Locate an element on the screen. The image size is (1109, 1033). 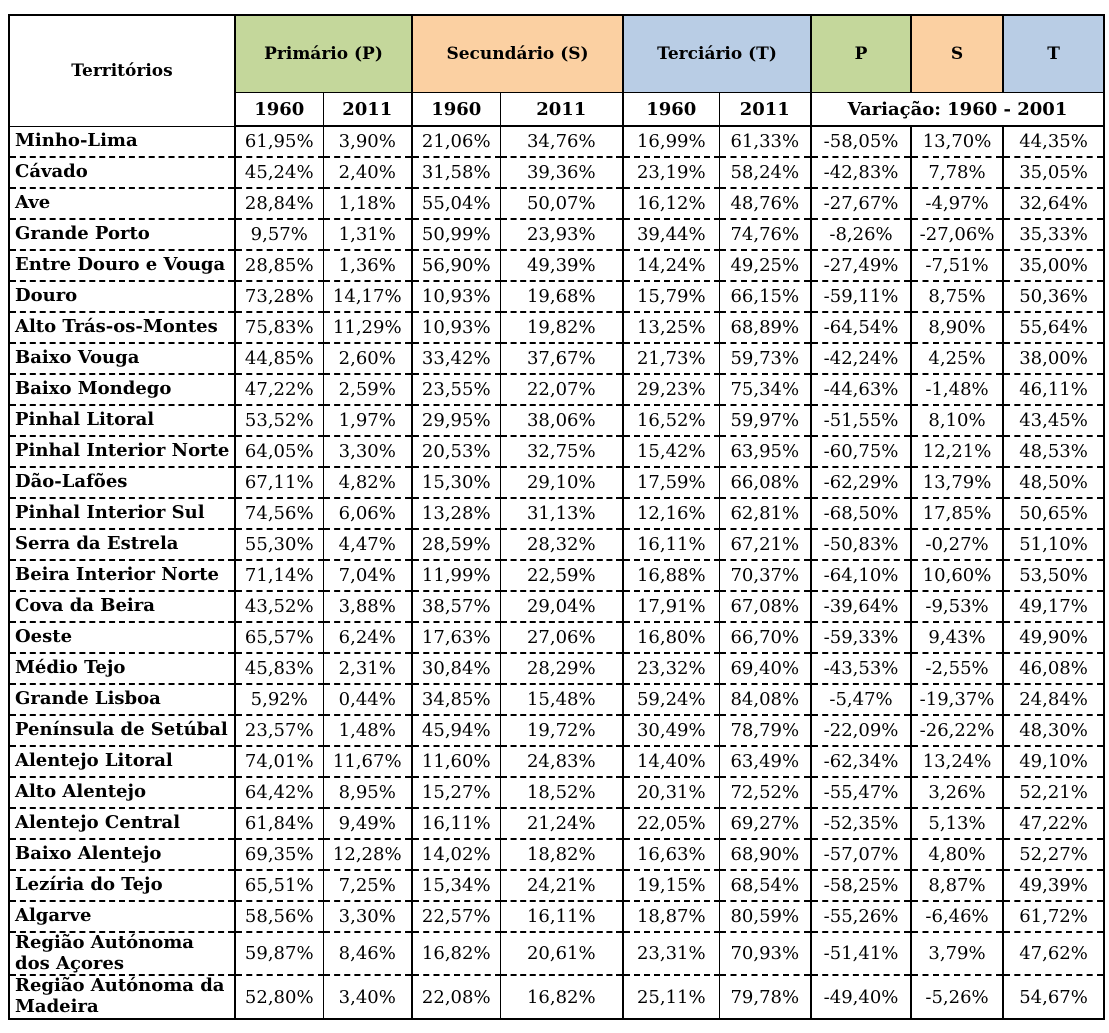
value-cell: -68,50% is located at coordinates (862, 514).